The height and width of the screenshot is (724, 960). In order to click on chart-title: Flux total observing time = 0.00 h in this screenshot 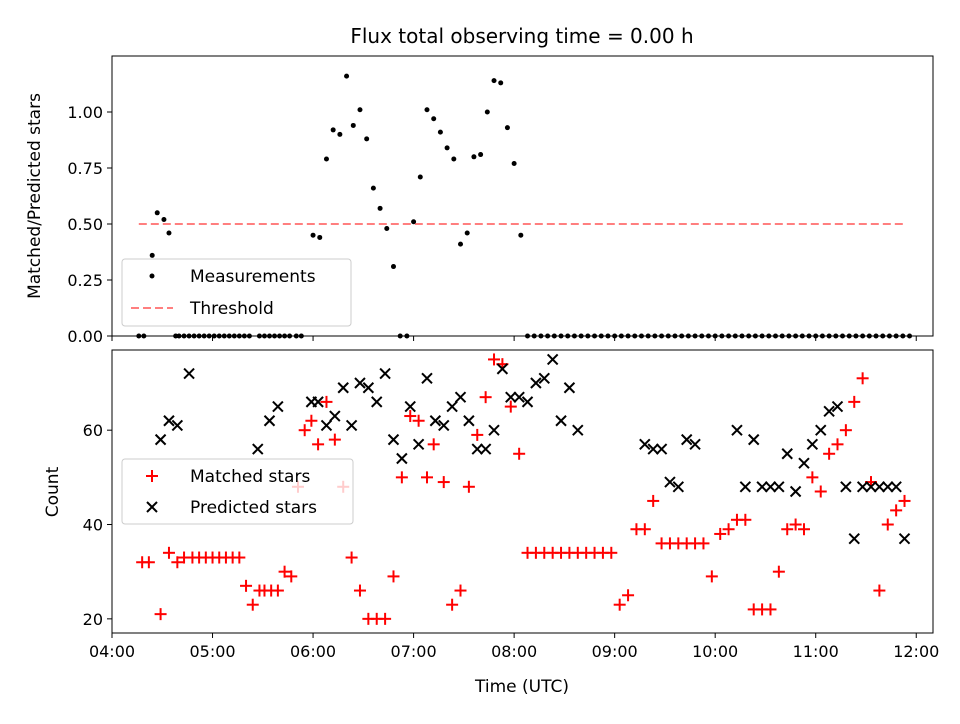, I will do `click(521, 36)`.